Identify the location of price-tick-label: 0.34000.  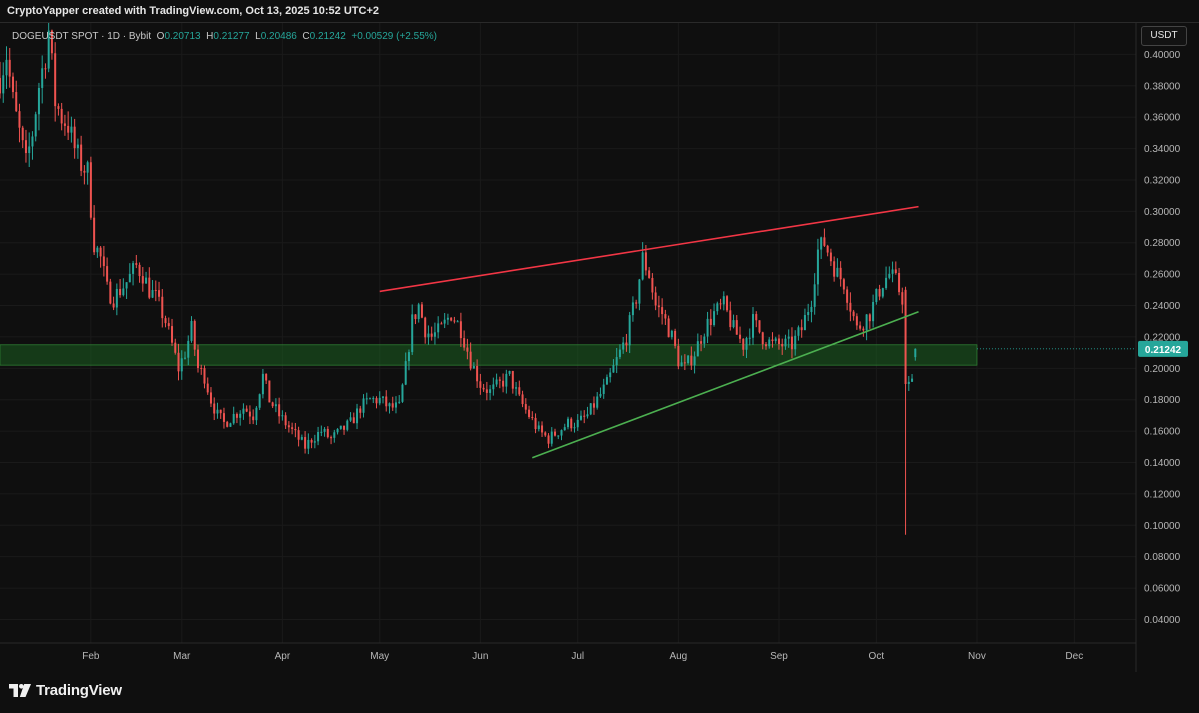
(1162, 149).